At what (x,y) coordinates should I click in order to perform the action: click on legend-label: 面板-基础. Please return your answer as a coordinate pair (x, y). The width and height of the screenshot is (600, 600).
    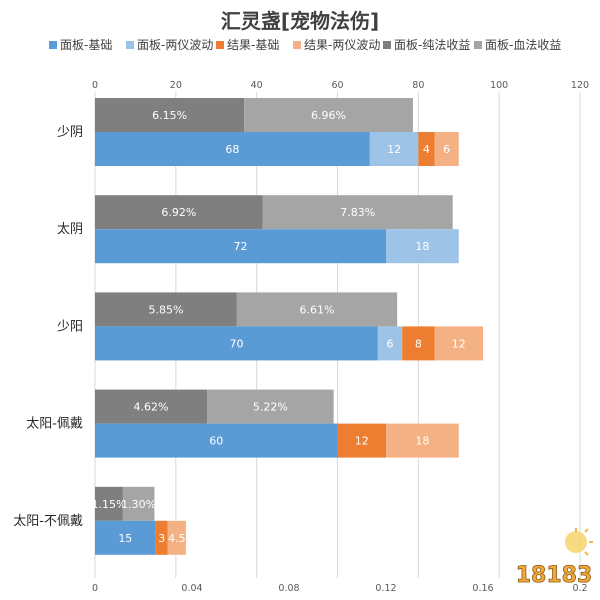
    Looking at the image, I should click on (86, 45).